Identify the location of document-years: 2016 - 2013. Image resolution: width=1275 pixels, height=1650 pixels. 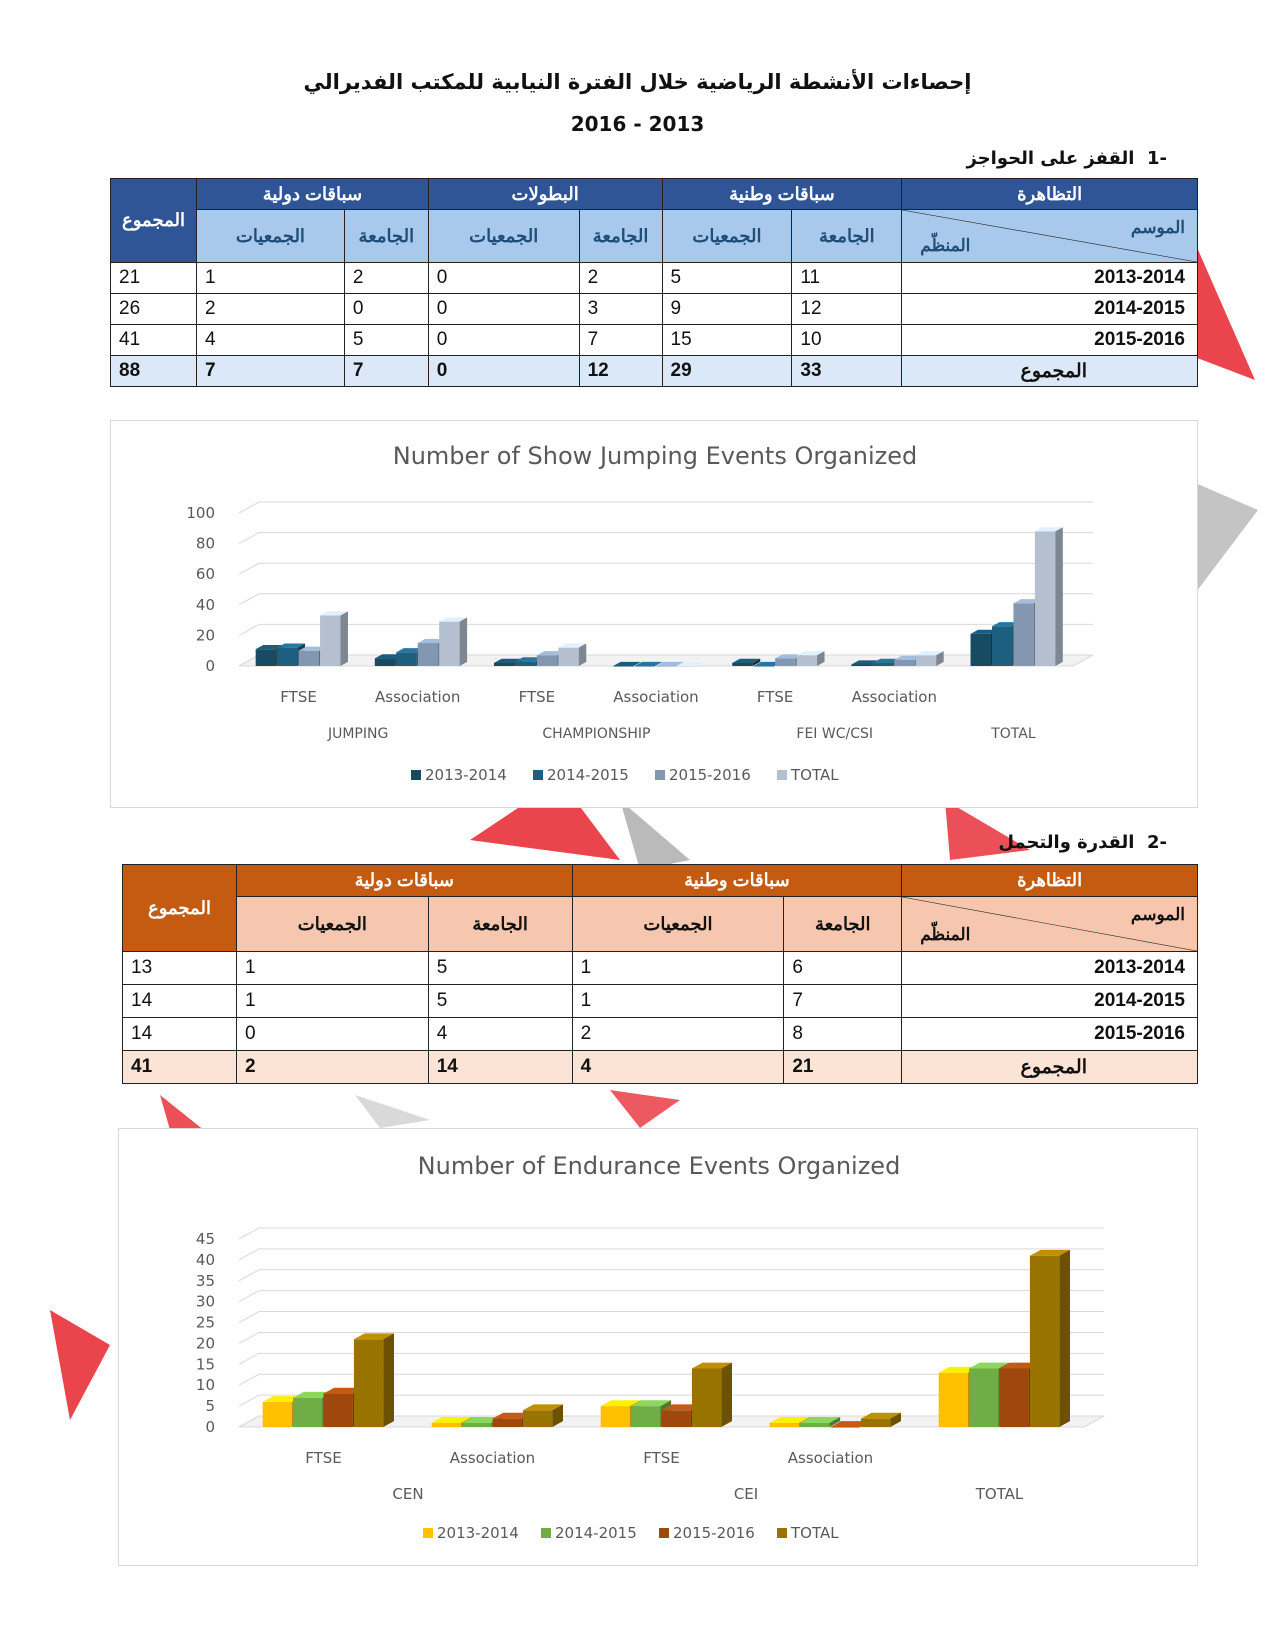
(637, 124).